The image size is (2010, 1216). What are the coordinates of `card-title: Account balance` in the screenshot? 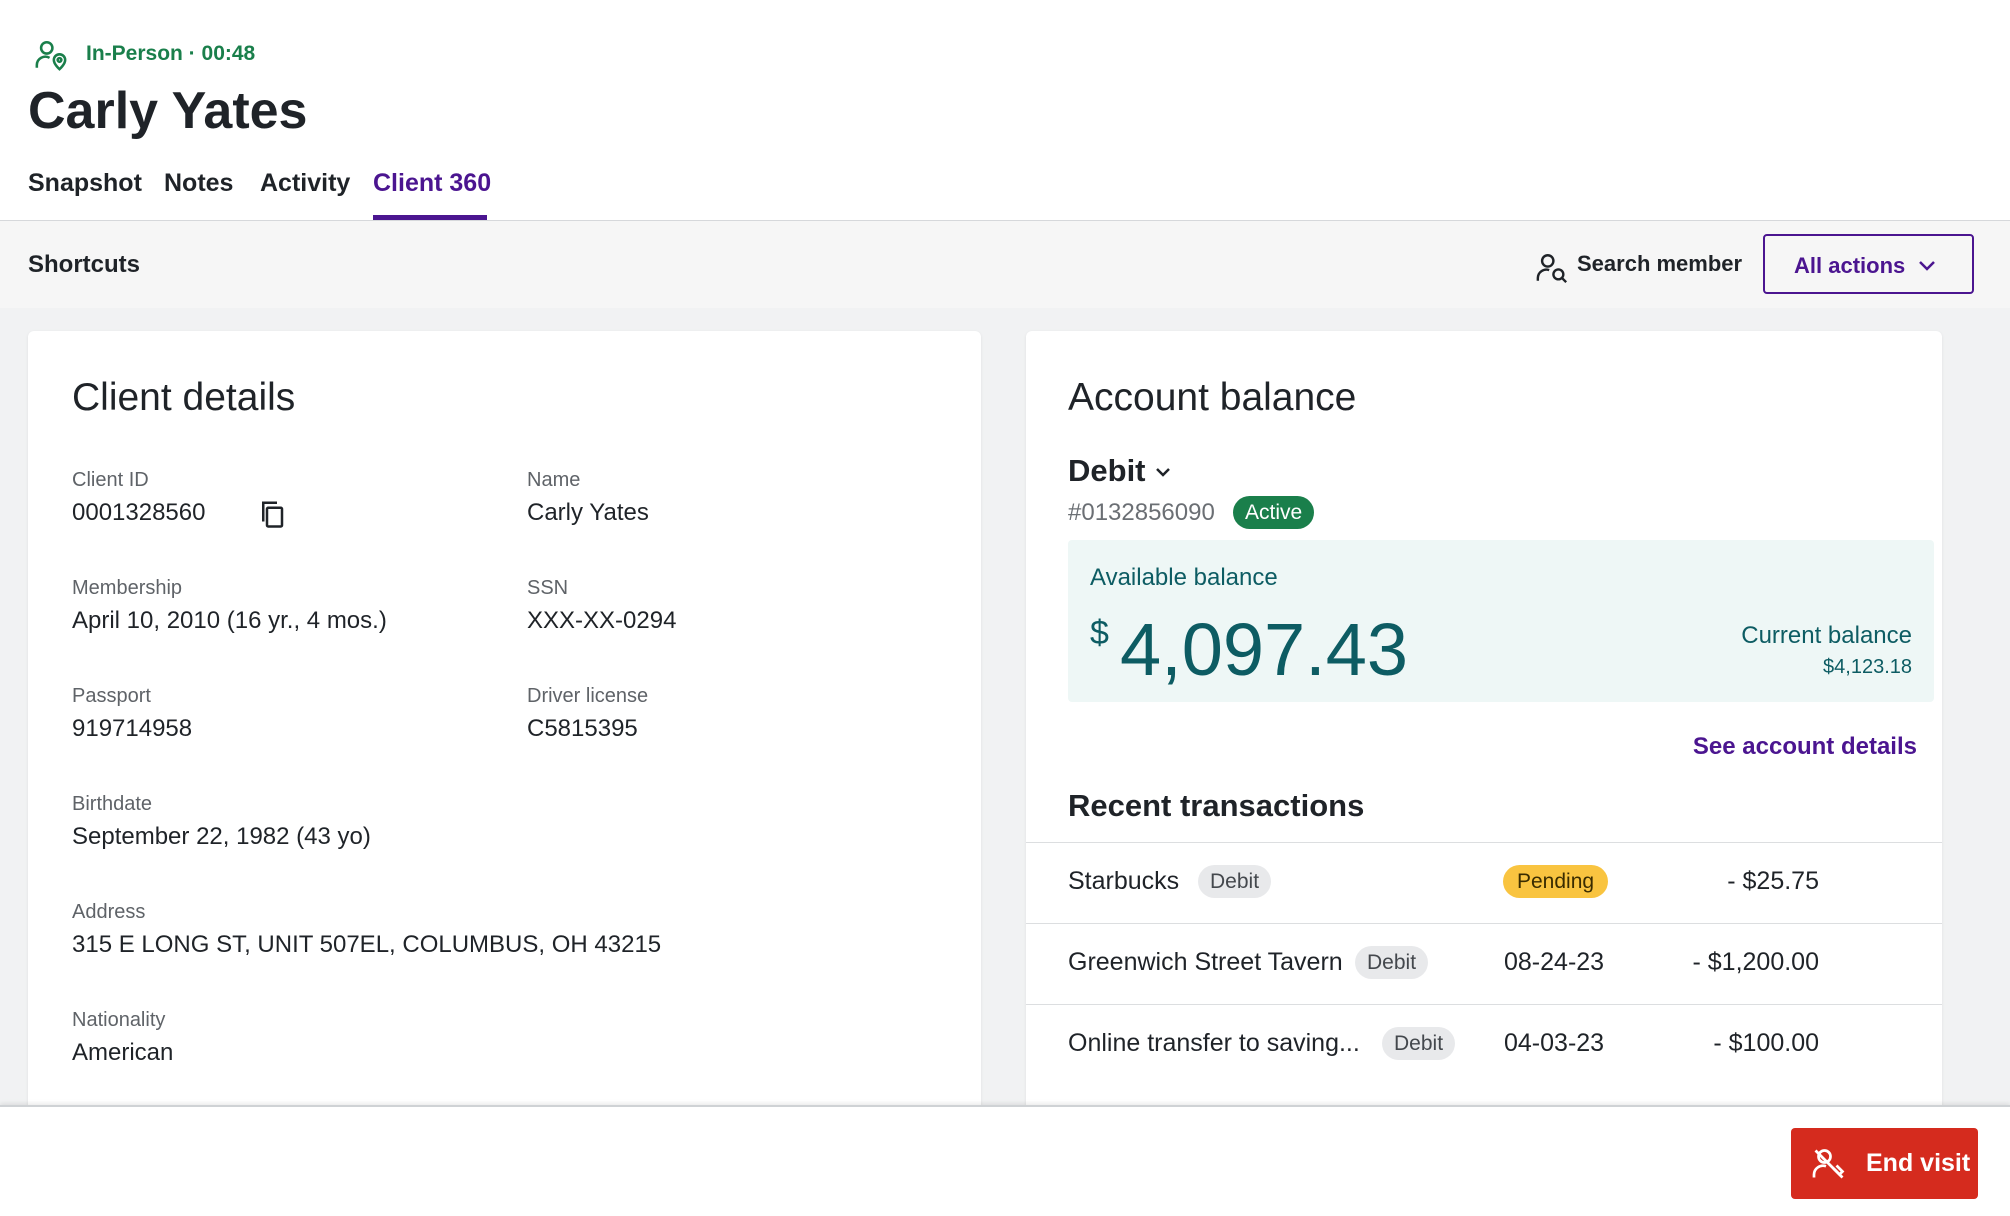 It's located at (1212, 397).